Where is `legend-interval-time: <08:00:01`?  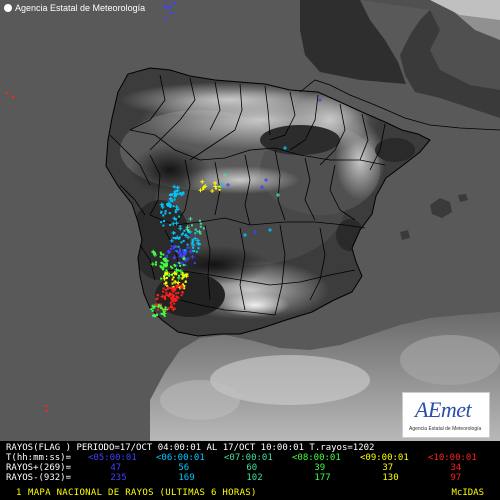
legend-interval-time: <08:00:01 is located at coordinates (316, 458).